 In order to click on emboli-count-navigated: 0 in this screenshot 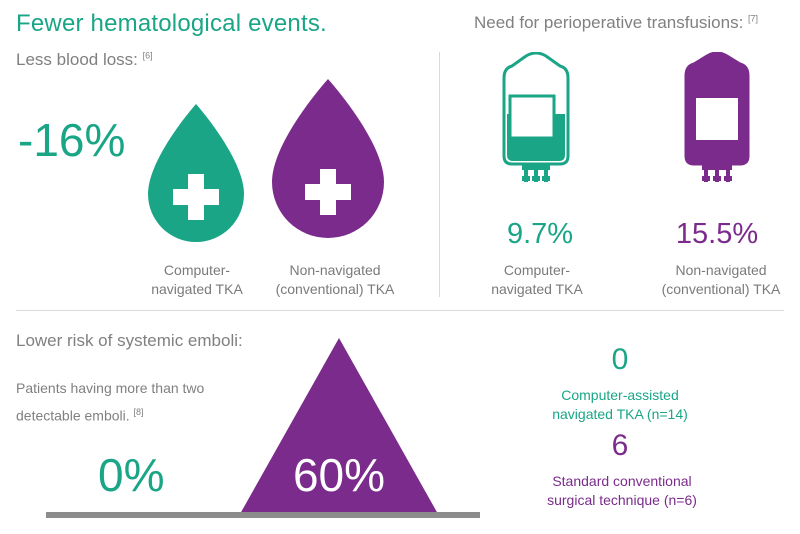, I will do `click(620, 359)`.